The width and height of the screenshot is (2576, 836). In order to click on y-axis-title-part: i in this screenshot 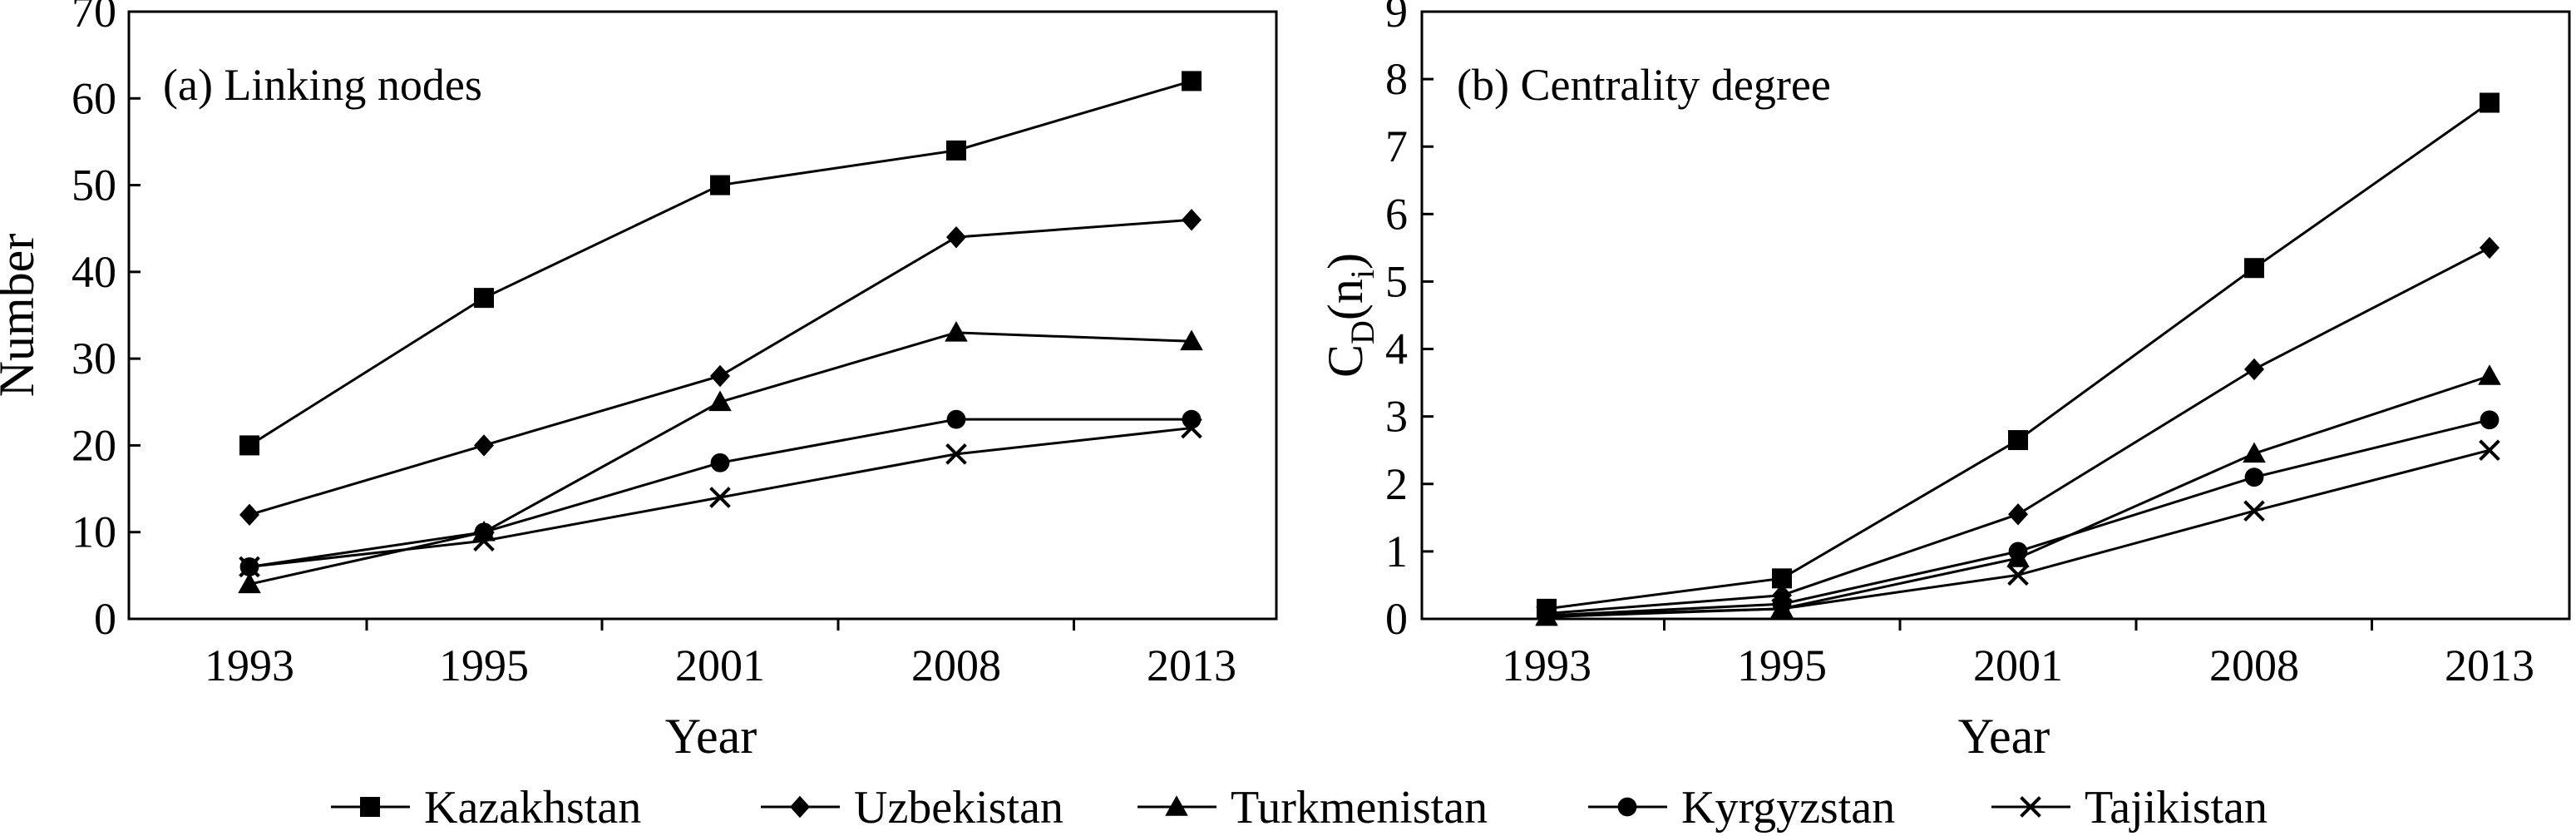, I will do `click(1362, 274)`.